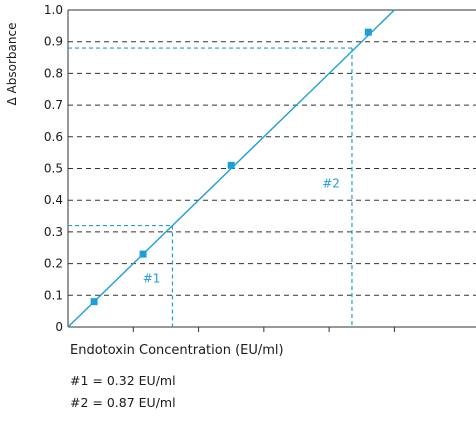 The width and height of the screenshot is (476, 435). Describe the element at coordinates (53, 73) in the screenshot. I see `y-tick-label: 0.8` at that location.